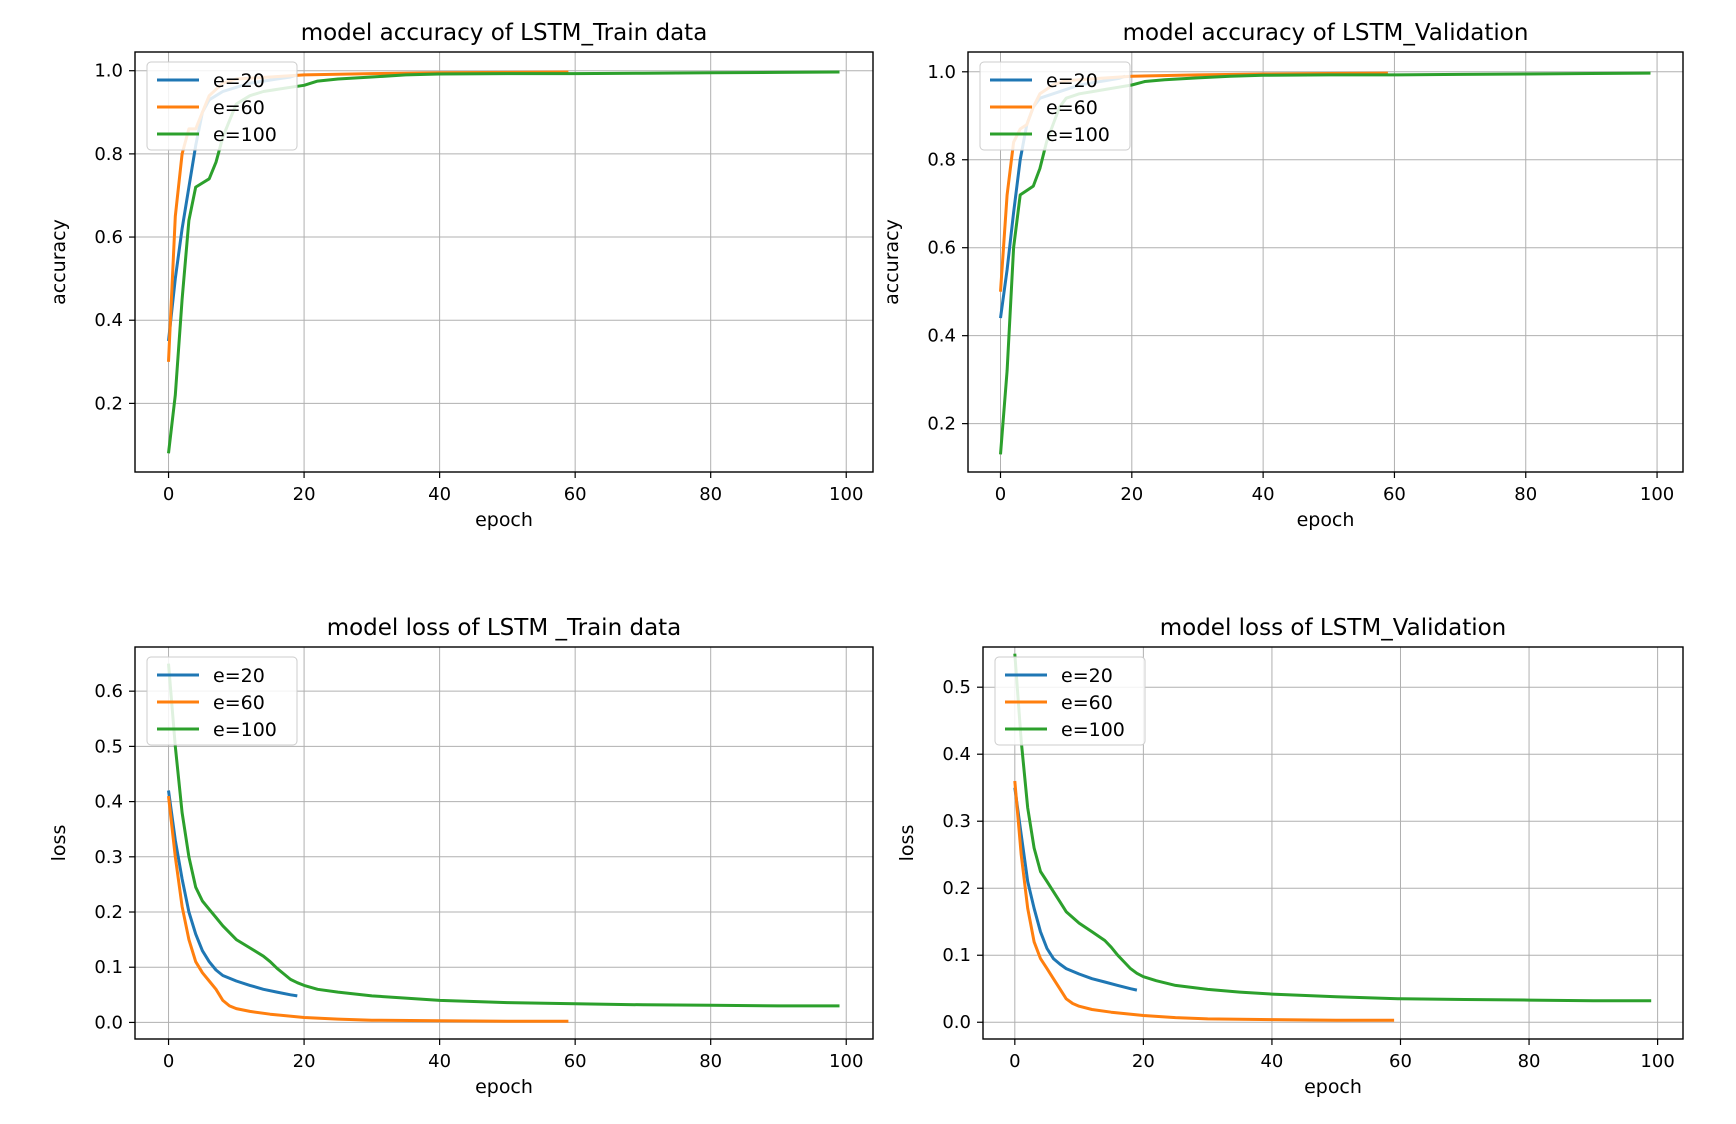 The image size is (1736, 1124). What do you see at coordinates (439, 1061) in the screenshot?
I see `chart-2-xtick-label-2: 40` at bounding box center [439, 1061].